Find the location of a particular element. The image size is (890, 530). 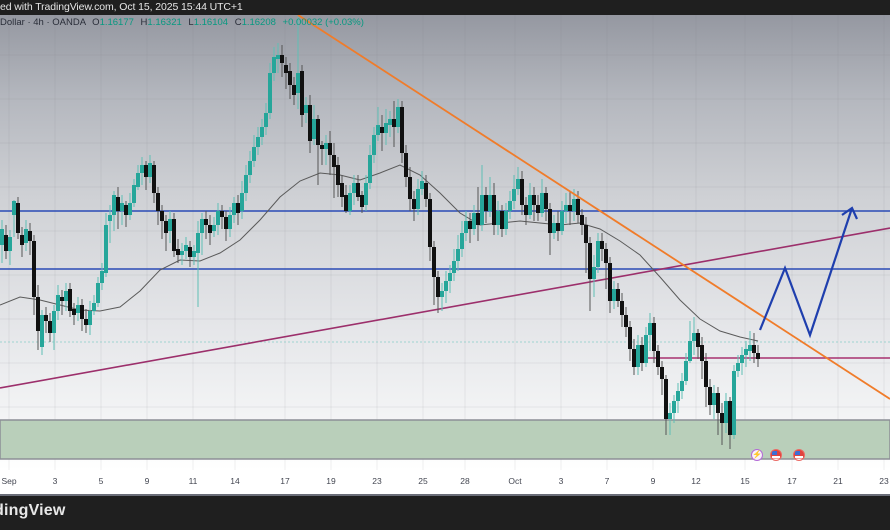

projection-path is located at coordinates (806, 273).